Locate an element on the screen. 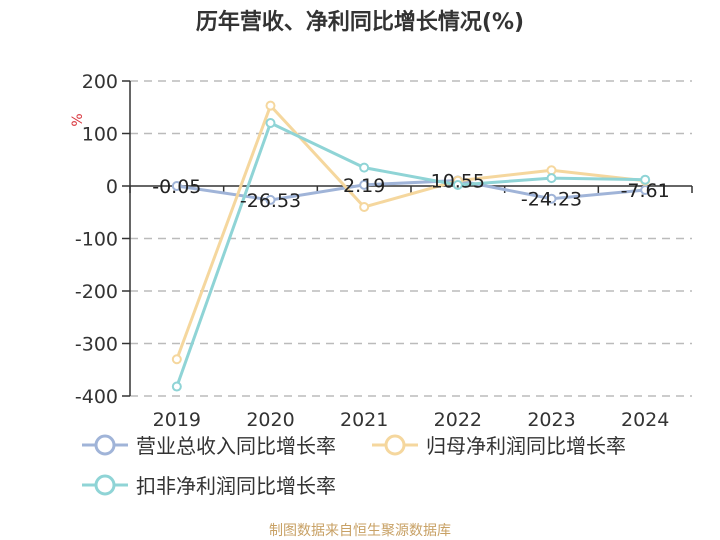 This screenshot has height=540, width=720. x-tick-label: 2023 is located at coordinates (551, 420).